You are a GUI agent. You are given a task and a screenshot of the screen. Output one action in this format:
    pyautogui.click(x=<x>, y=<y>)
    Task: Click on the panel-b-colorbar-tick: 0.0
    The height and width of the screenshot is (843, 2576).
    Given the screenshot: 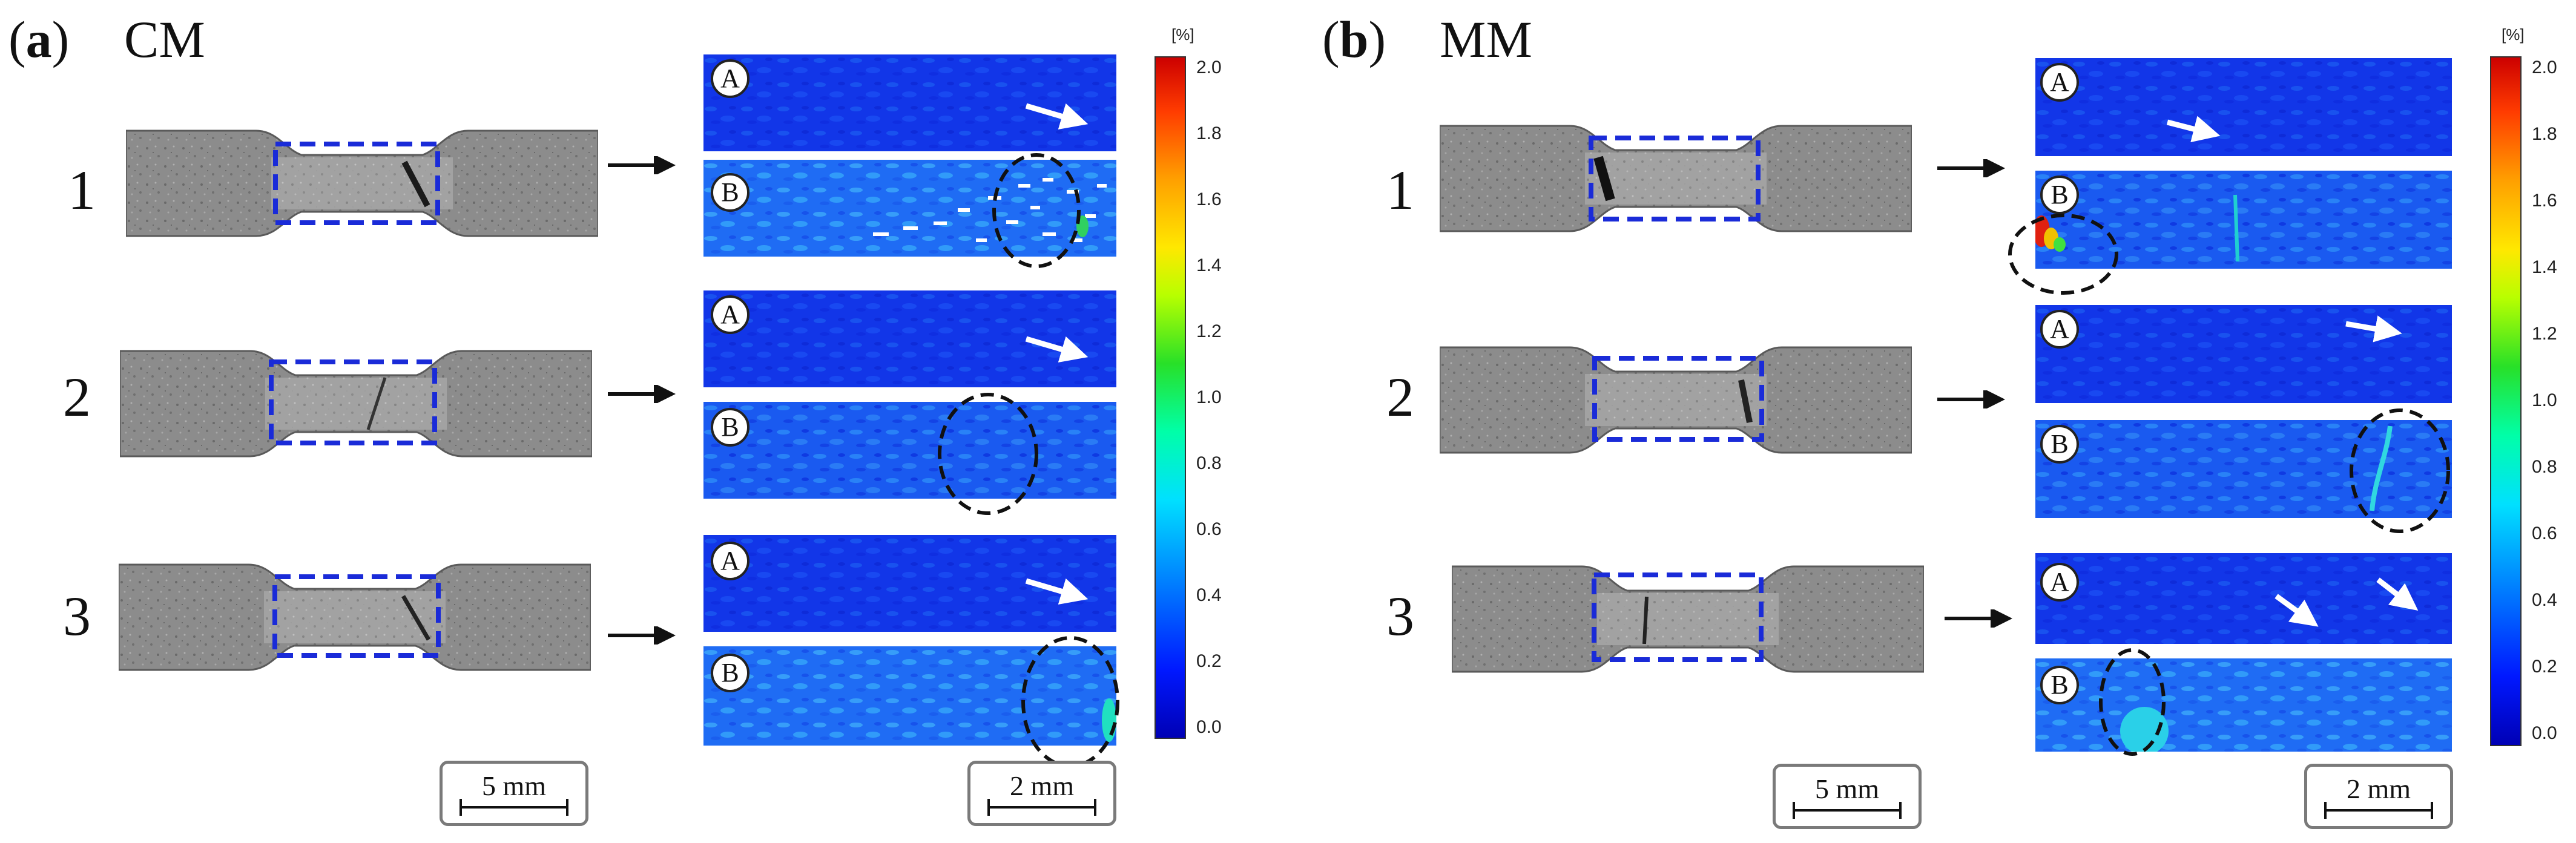 What is the action you would take?
    pyautogui.click(x=2544, y=733)
    